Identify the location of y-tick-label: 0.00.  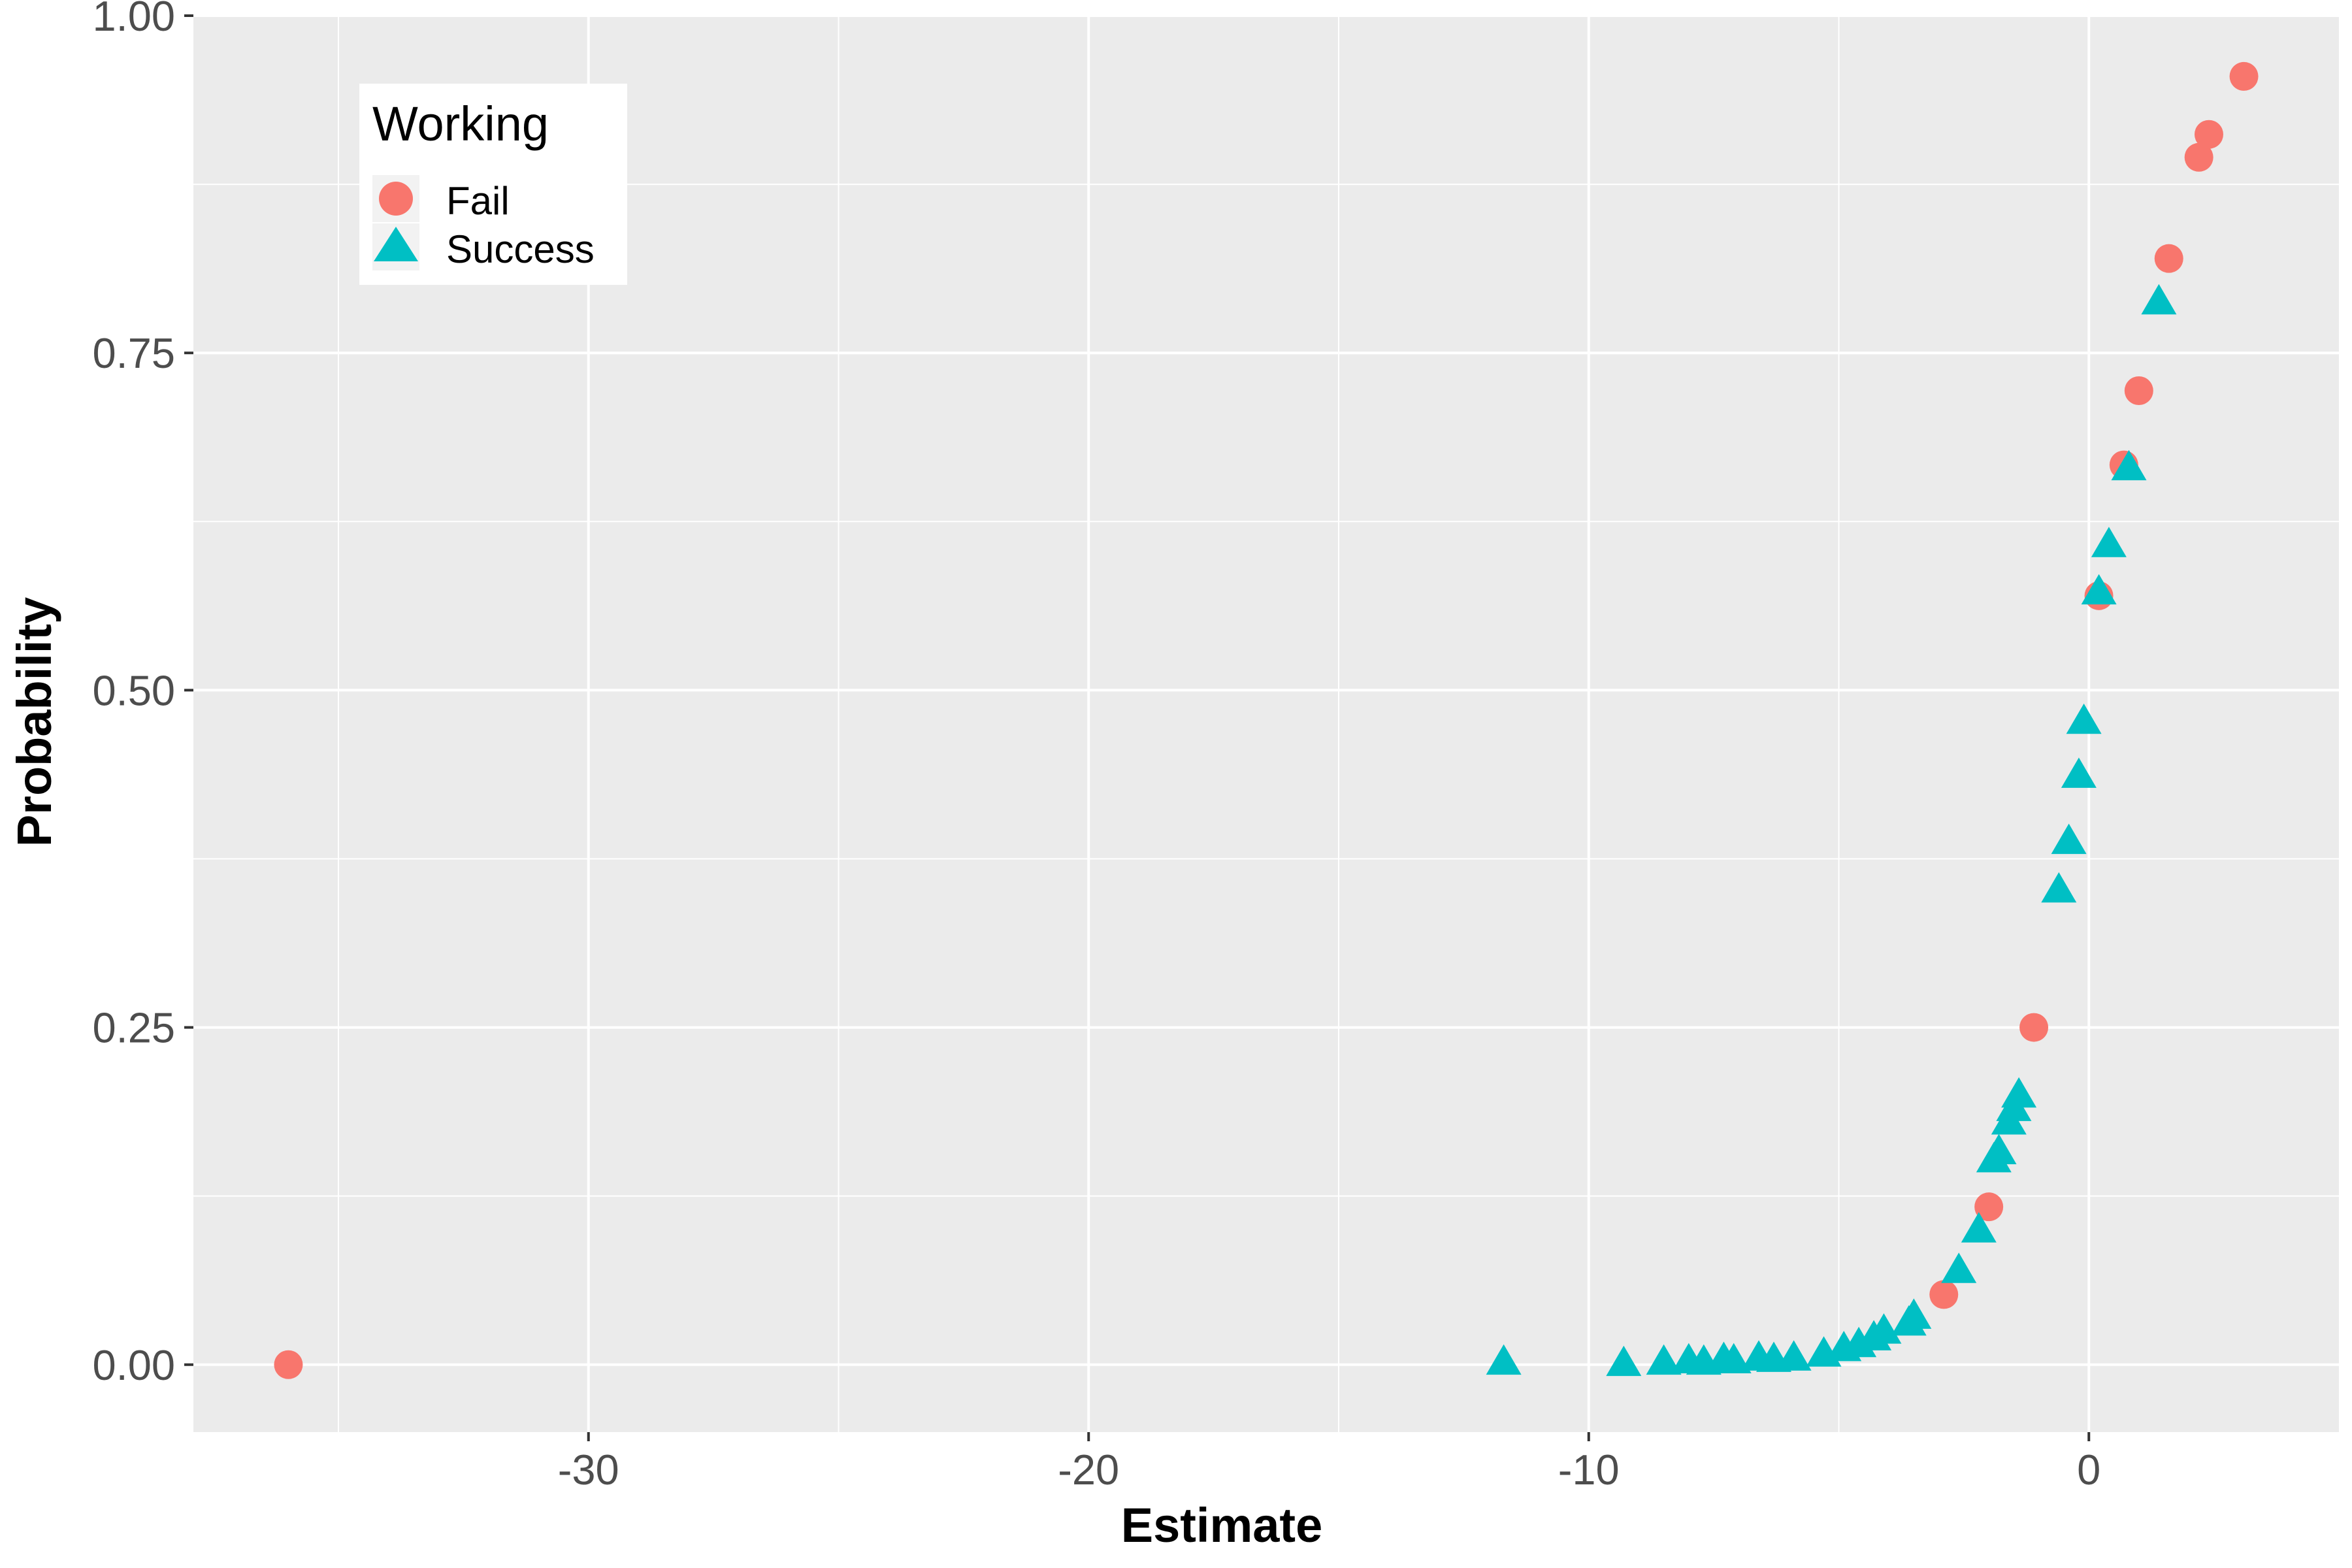
(133, 1365).